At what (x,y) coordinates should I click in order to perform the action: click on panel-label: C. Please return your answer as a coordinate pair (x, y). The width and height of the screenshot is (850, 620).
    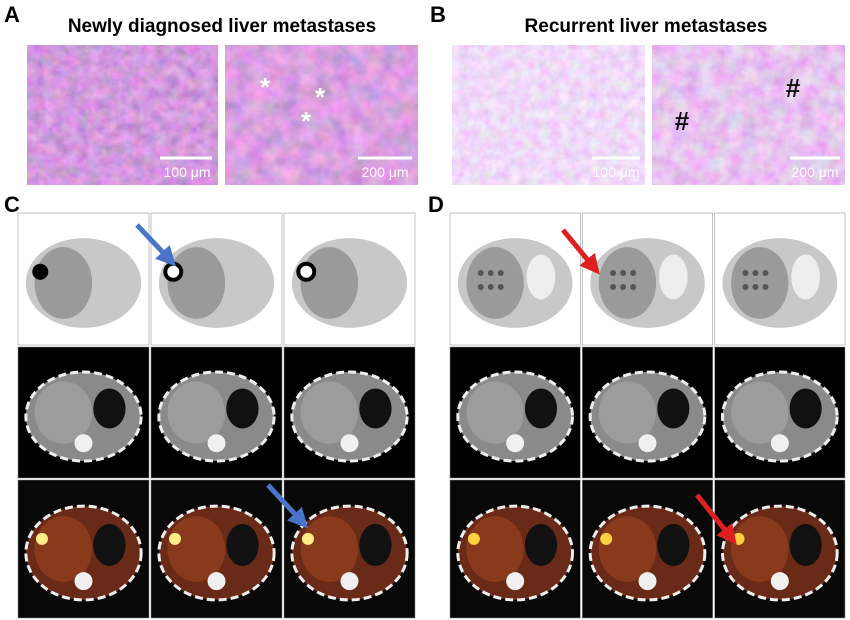
    Looking at the image, I should click on (12, 204).